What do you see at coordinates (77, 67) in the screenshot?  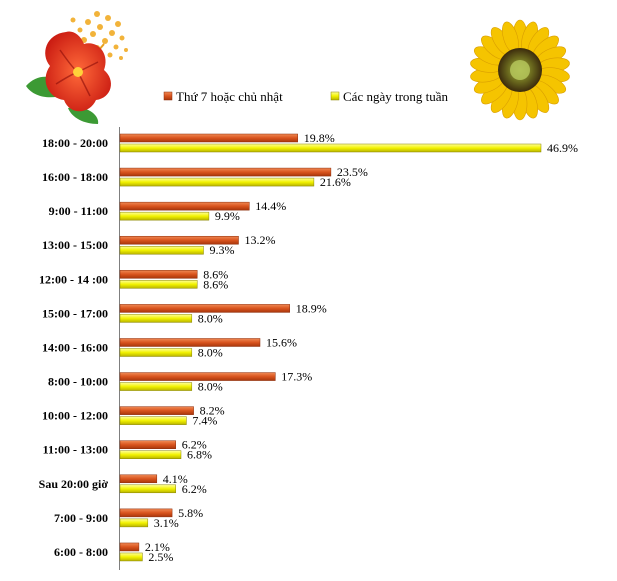 I see `hibiscus-flower-image` at bounding box center [77, 67].